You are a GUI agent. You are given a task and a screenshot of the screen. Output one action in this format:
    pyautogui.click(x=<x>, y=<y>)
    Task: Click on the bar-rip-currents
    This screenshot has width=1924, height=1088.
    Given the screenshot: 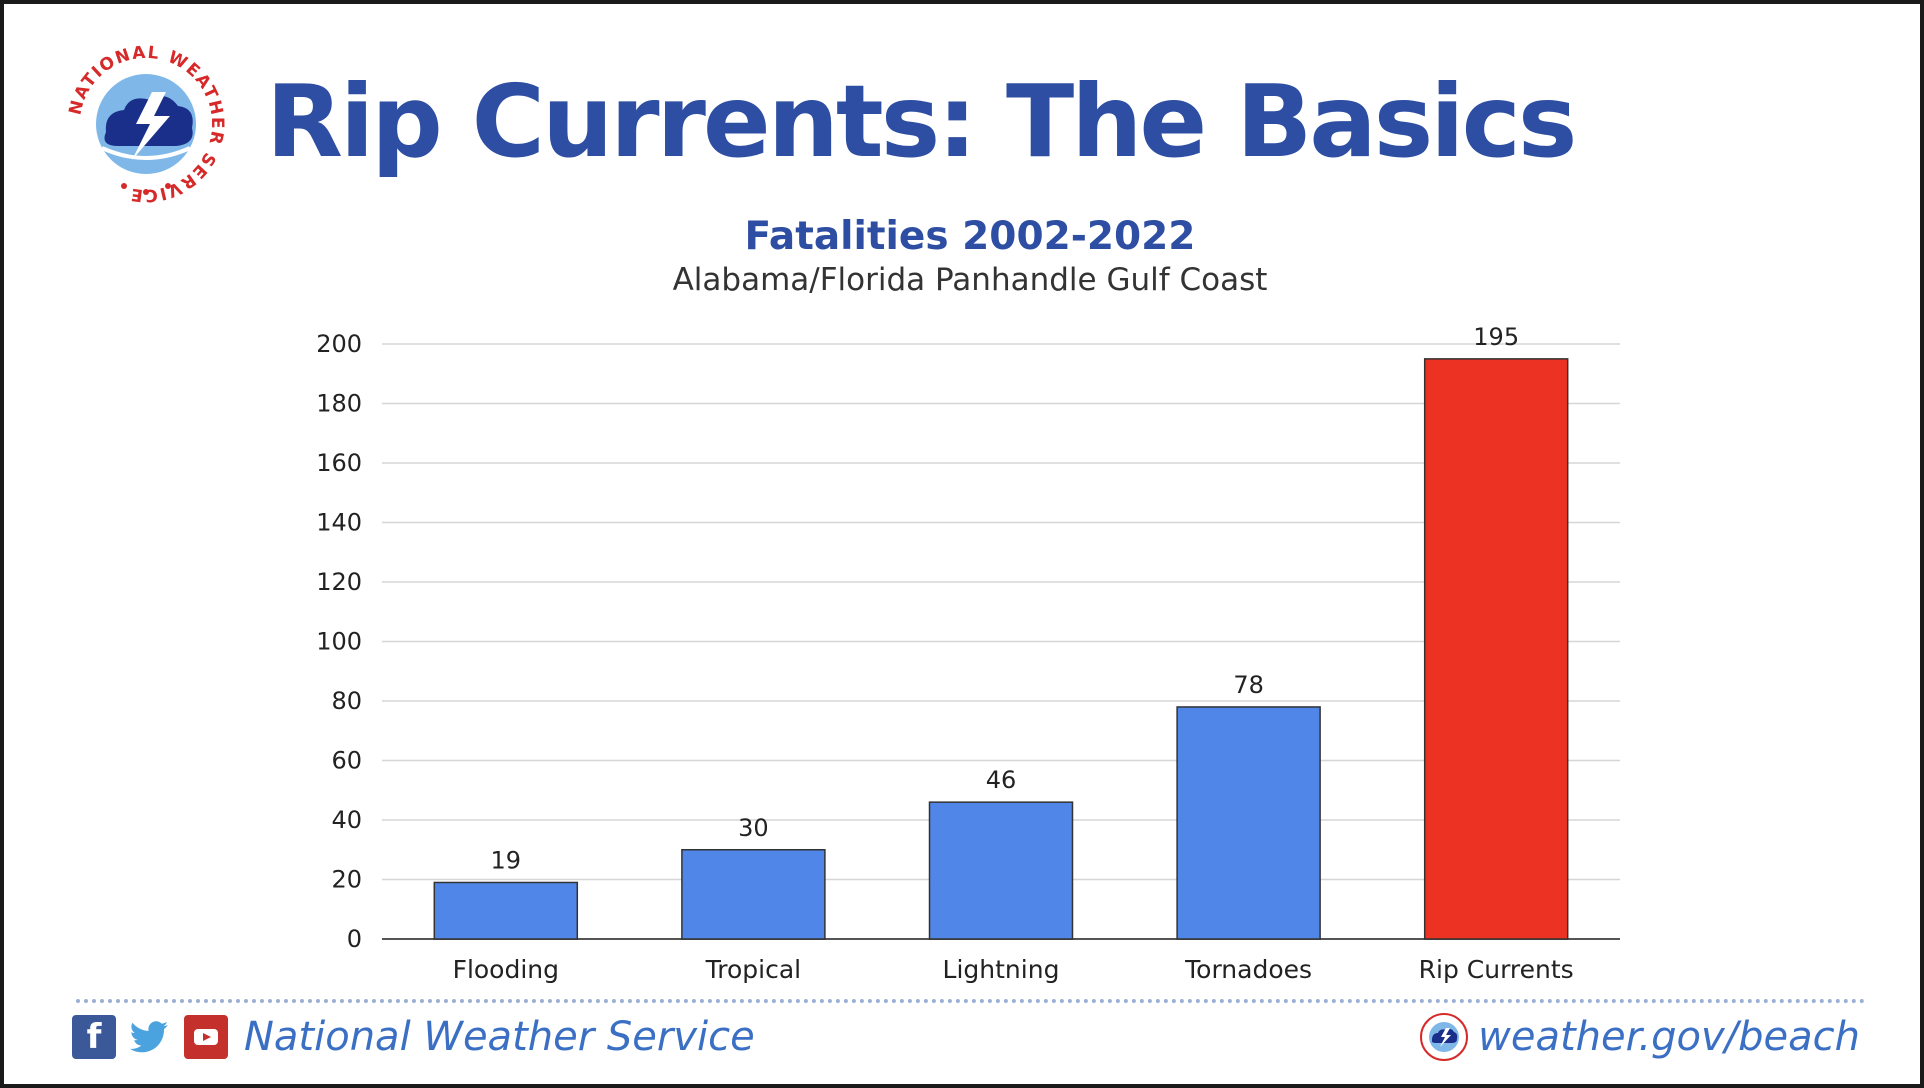 What is the action you would take?
    pyautogui.click(x=1496, y=649)
    